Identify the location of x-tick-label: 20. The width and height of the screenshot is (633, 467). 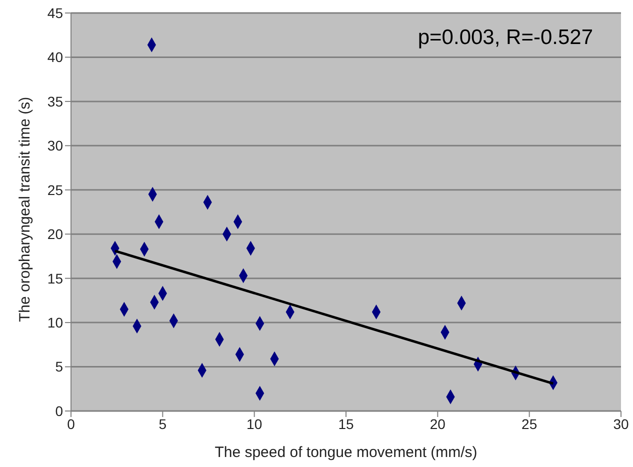
(438, 424).